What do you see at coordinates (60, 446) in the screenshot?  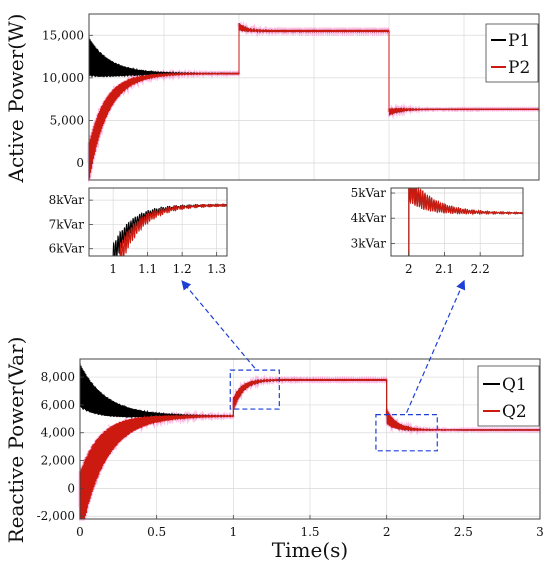 I see `reactive-y-ticks: -2,000 0 2,000 4,000 6,000 8,000` at bounding box center [60, 446].